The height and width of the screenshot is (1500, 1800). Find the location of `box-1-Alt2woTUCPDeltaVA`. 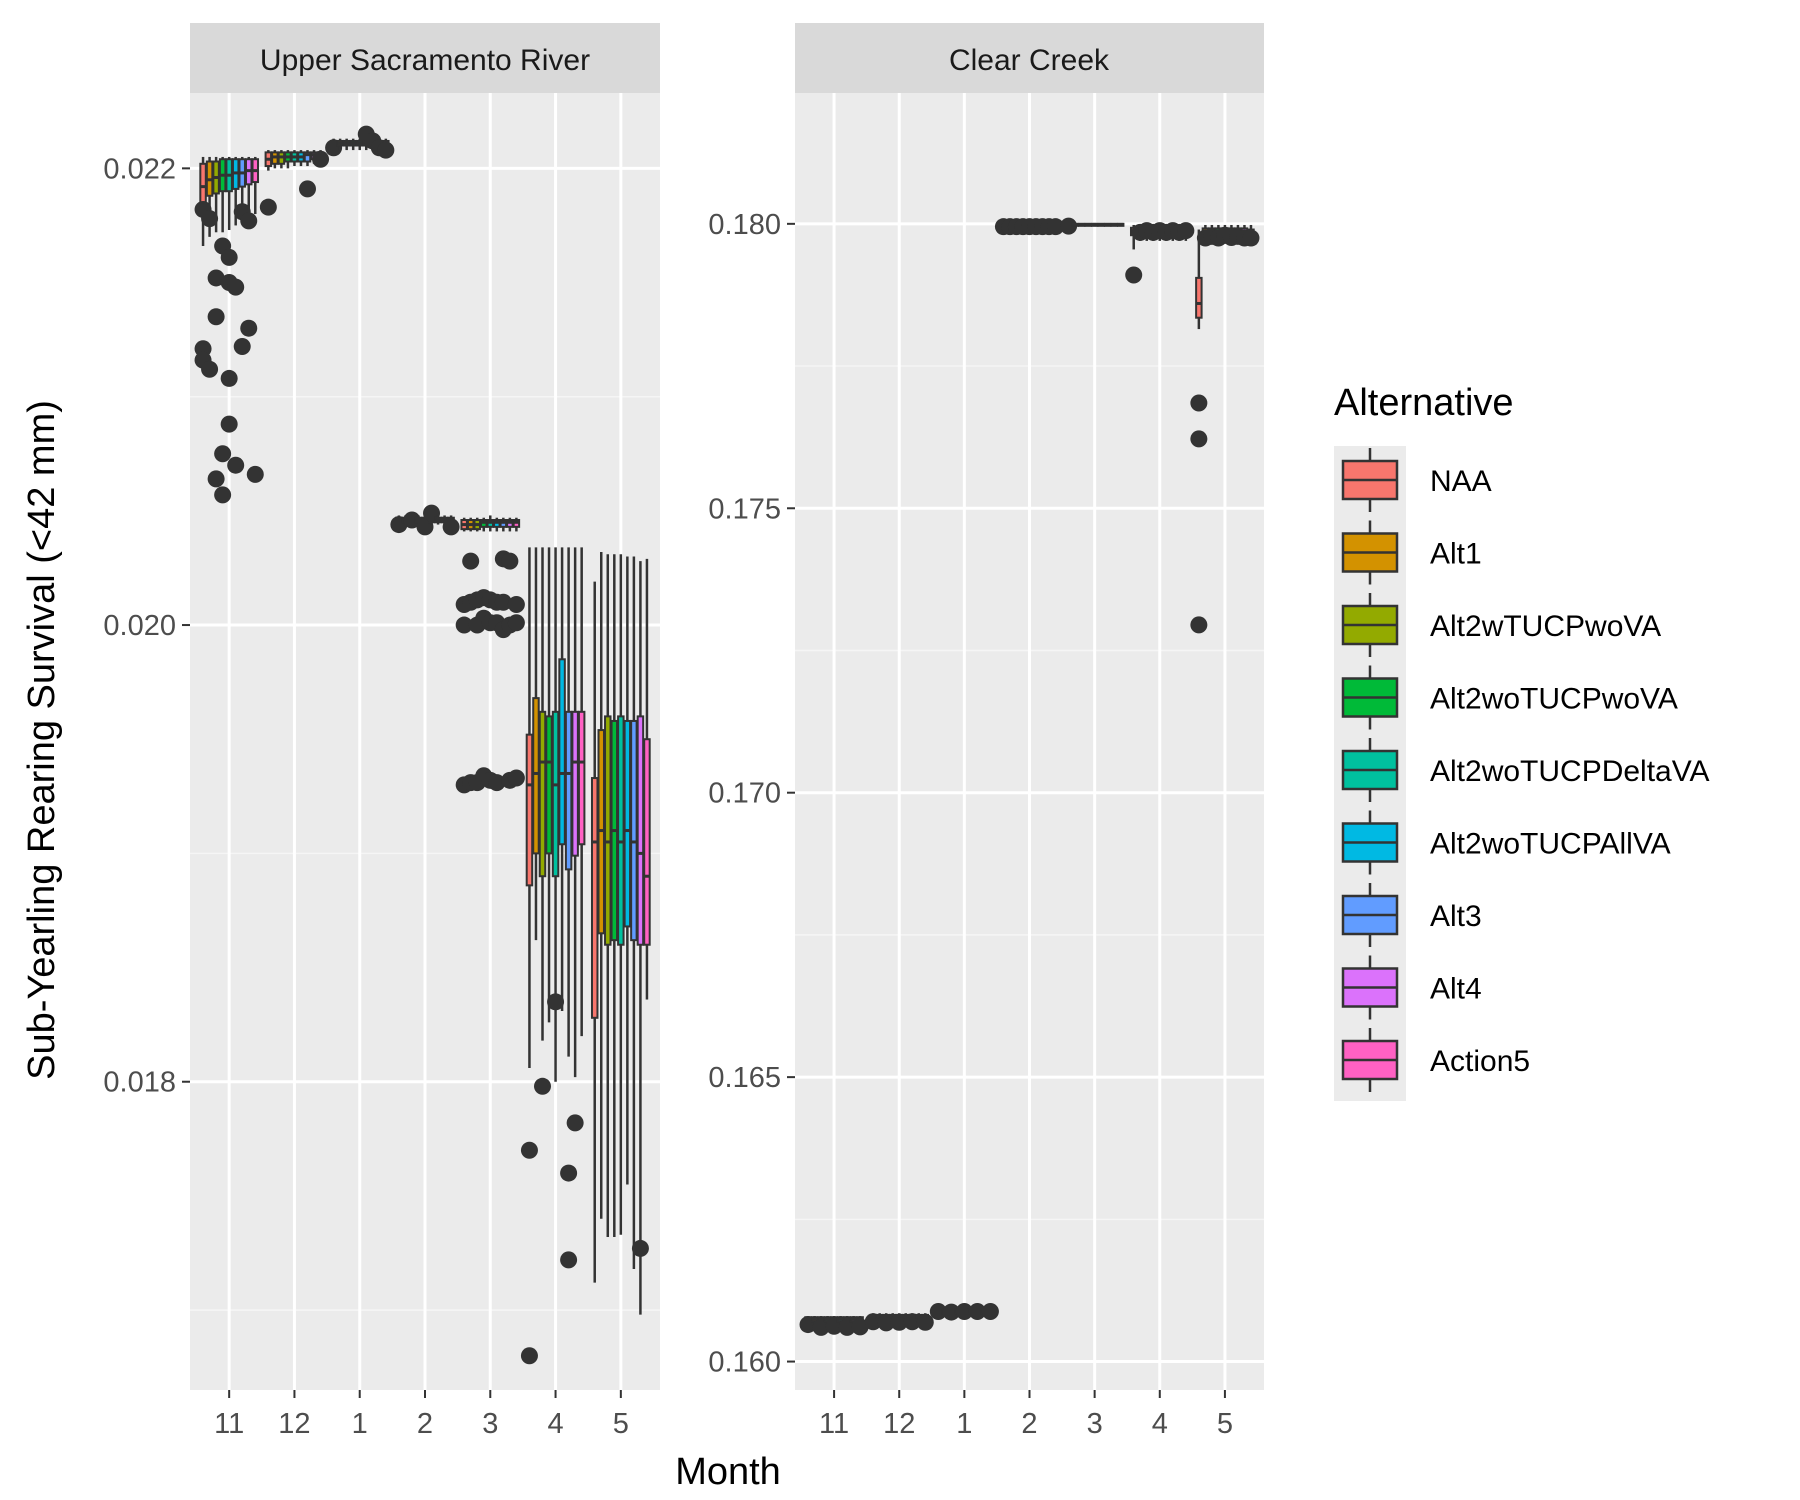

box-1-Alt2woTUCPDeltaVA is located at coordinates (359, 144).